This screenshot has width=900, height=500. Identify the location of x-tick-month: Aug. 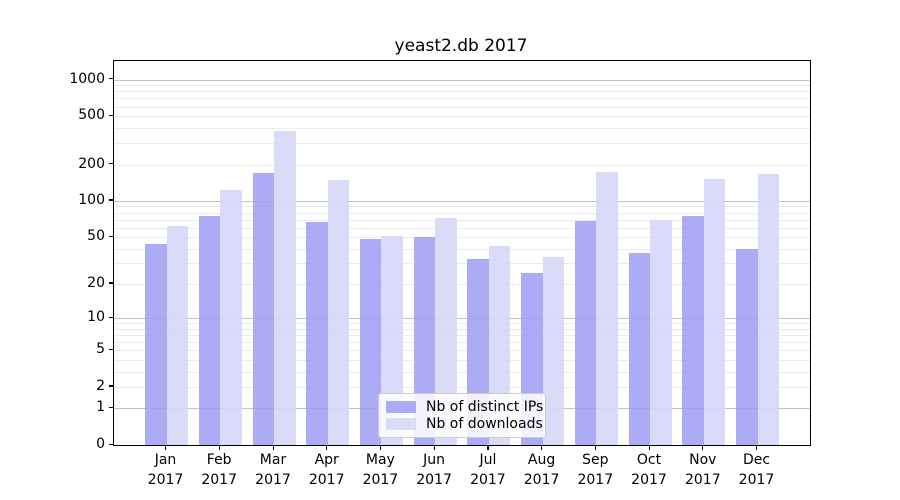
(541, 460).